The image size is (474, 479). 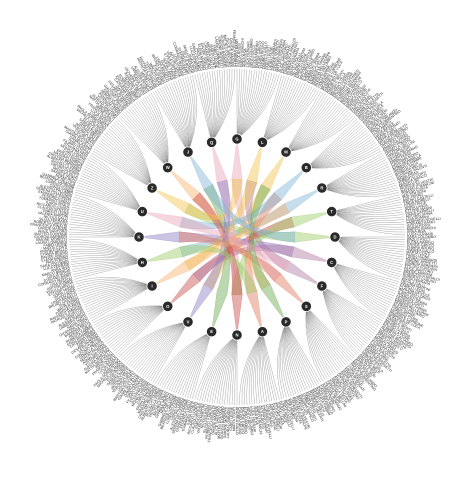 I want to click on person-name-label: SILVIA FERRARA, so click(x=206, y=419).